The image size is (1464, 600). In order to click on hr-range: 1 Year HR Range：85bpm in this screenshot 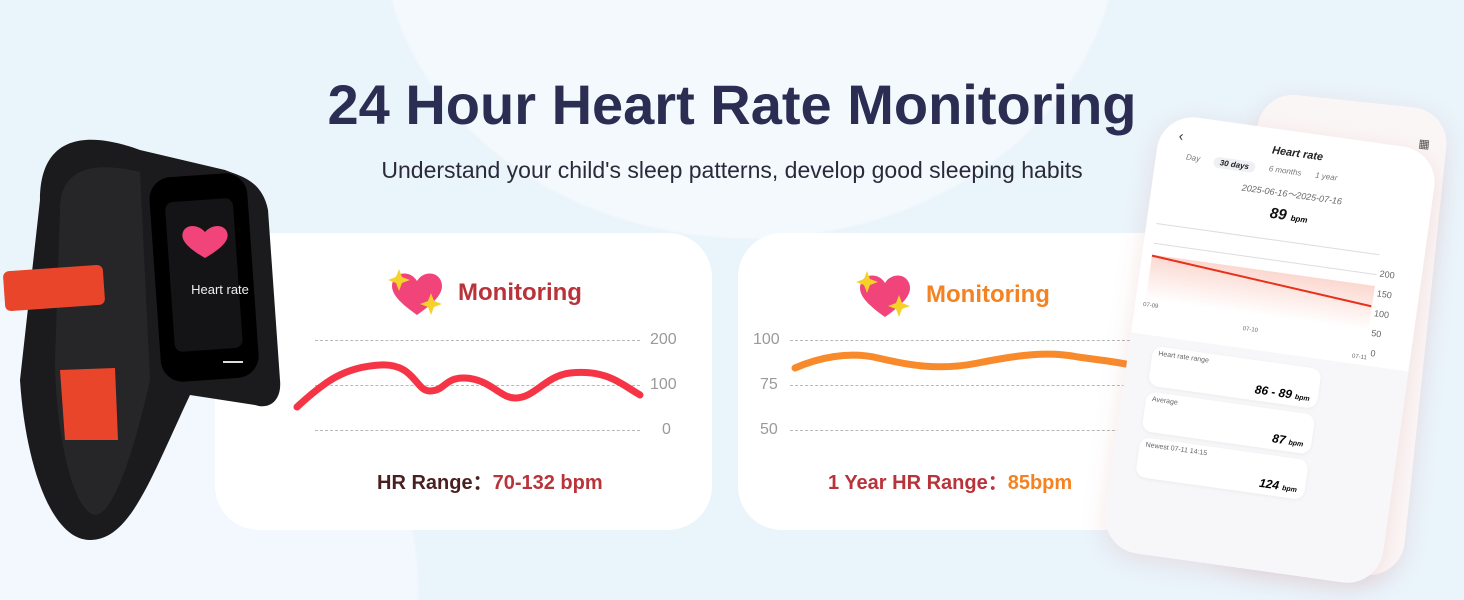, I will do `click(950, 480)`.